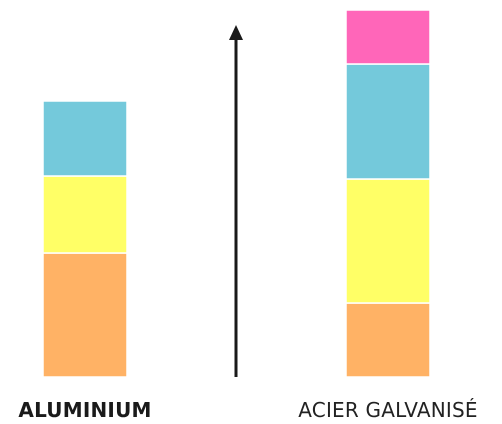  Describe the element at coordinates (236, 32) in the screenshot. I see `vertical-axis-arrow-head` at that location.